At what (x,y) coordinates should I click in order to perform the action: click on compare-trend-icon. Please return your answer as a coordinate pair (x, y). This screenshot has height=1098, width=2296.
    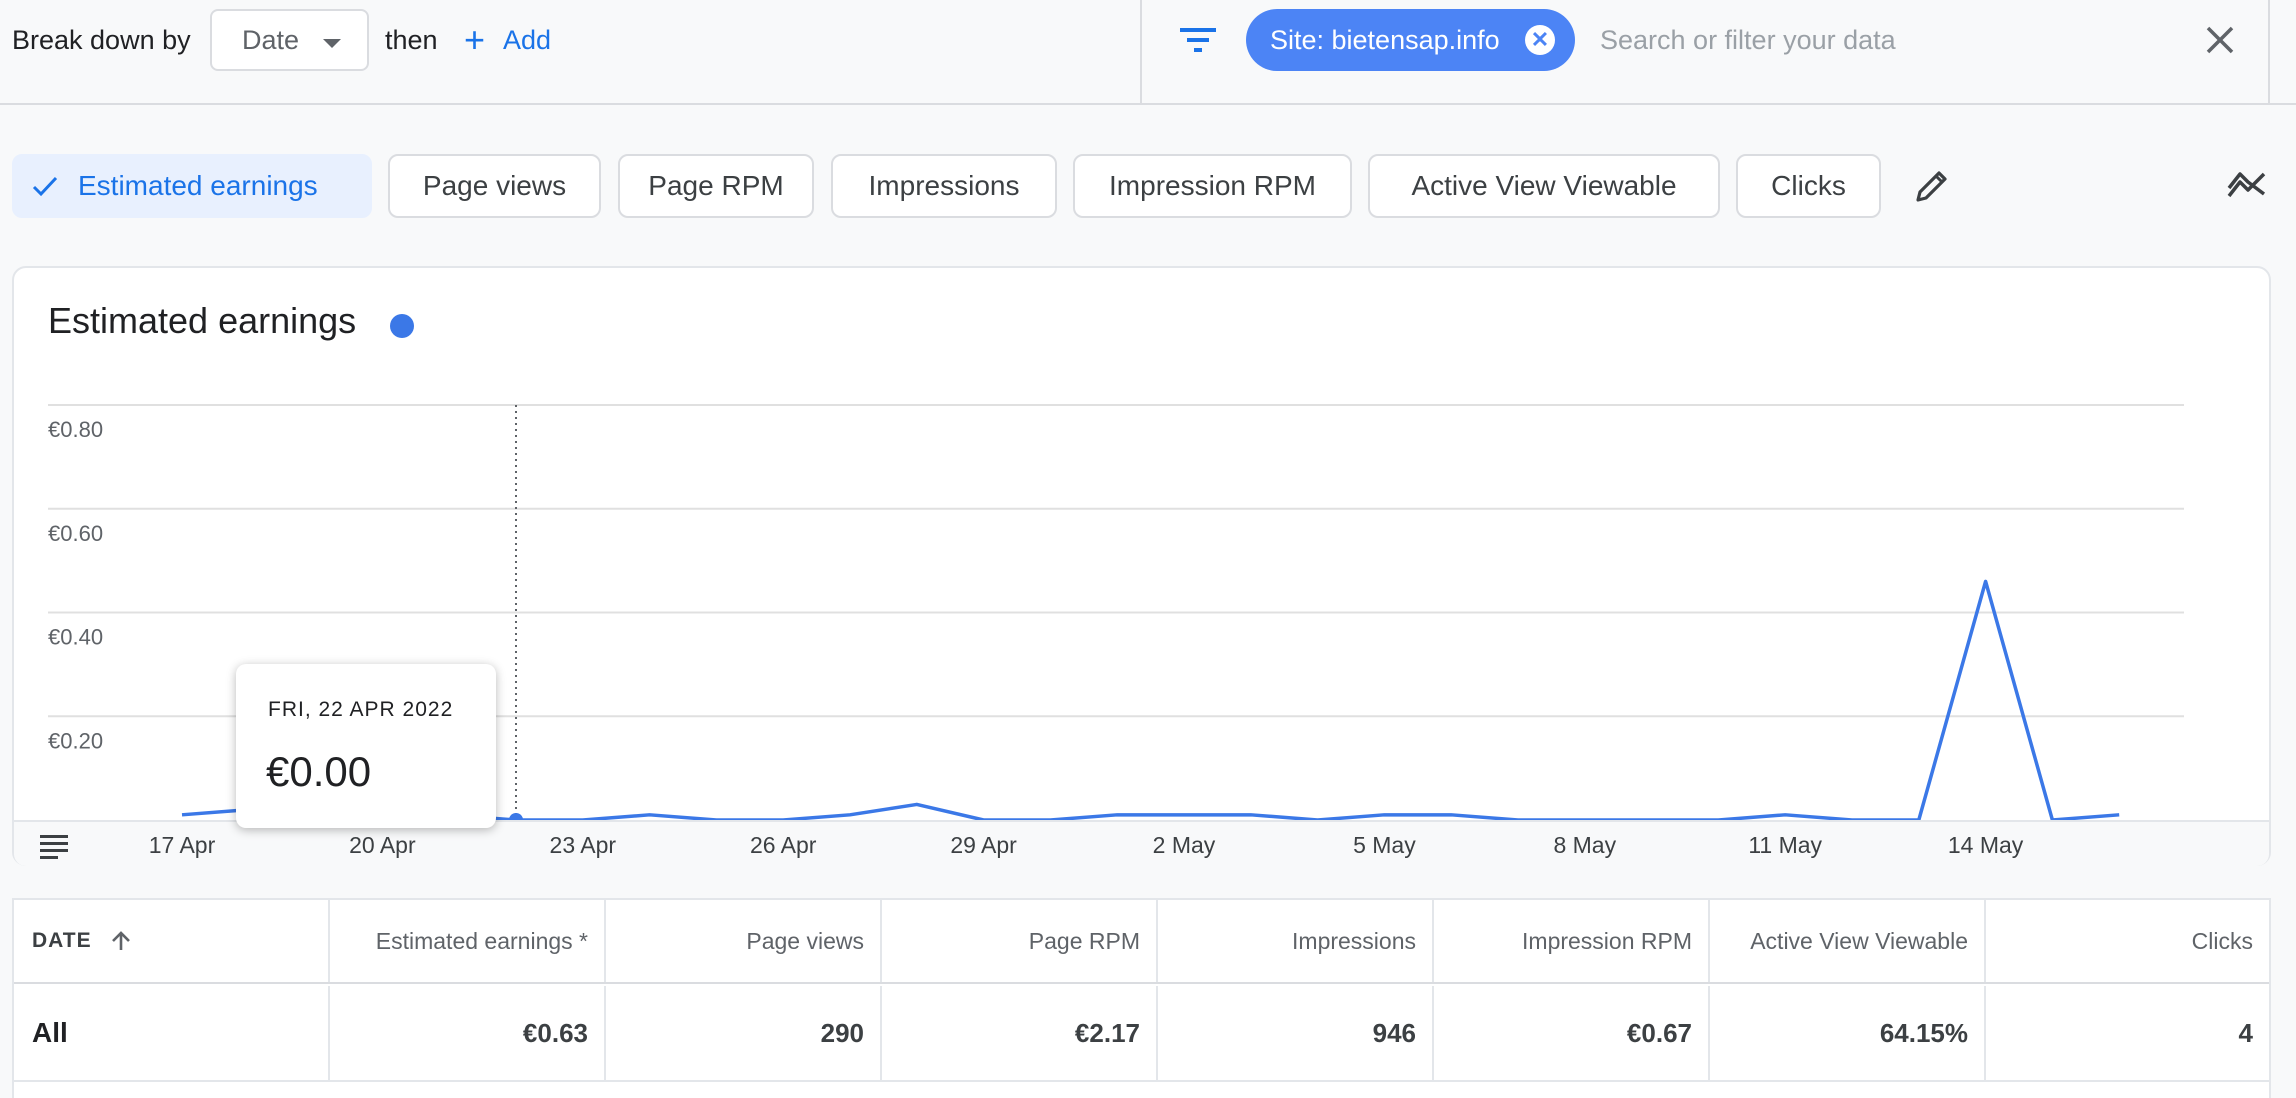
    Looking at the image, I should click on (2247, 187).